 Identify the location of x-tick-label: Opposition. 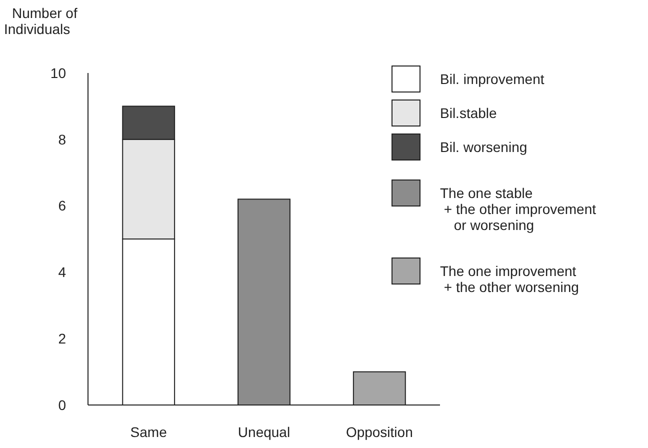
(379, 432).